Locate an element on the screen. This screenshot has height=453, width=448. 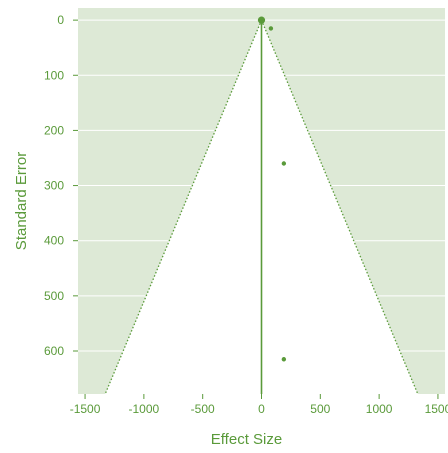
y-tick-label: 300 is located at coordinates (54, 186).